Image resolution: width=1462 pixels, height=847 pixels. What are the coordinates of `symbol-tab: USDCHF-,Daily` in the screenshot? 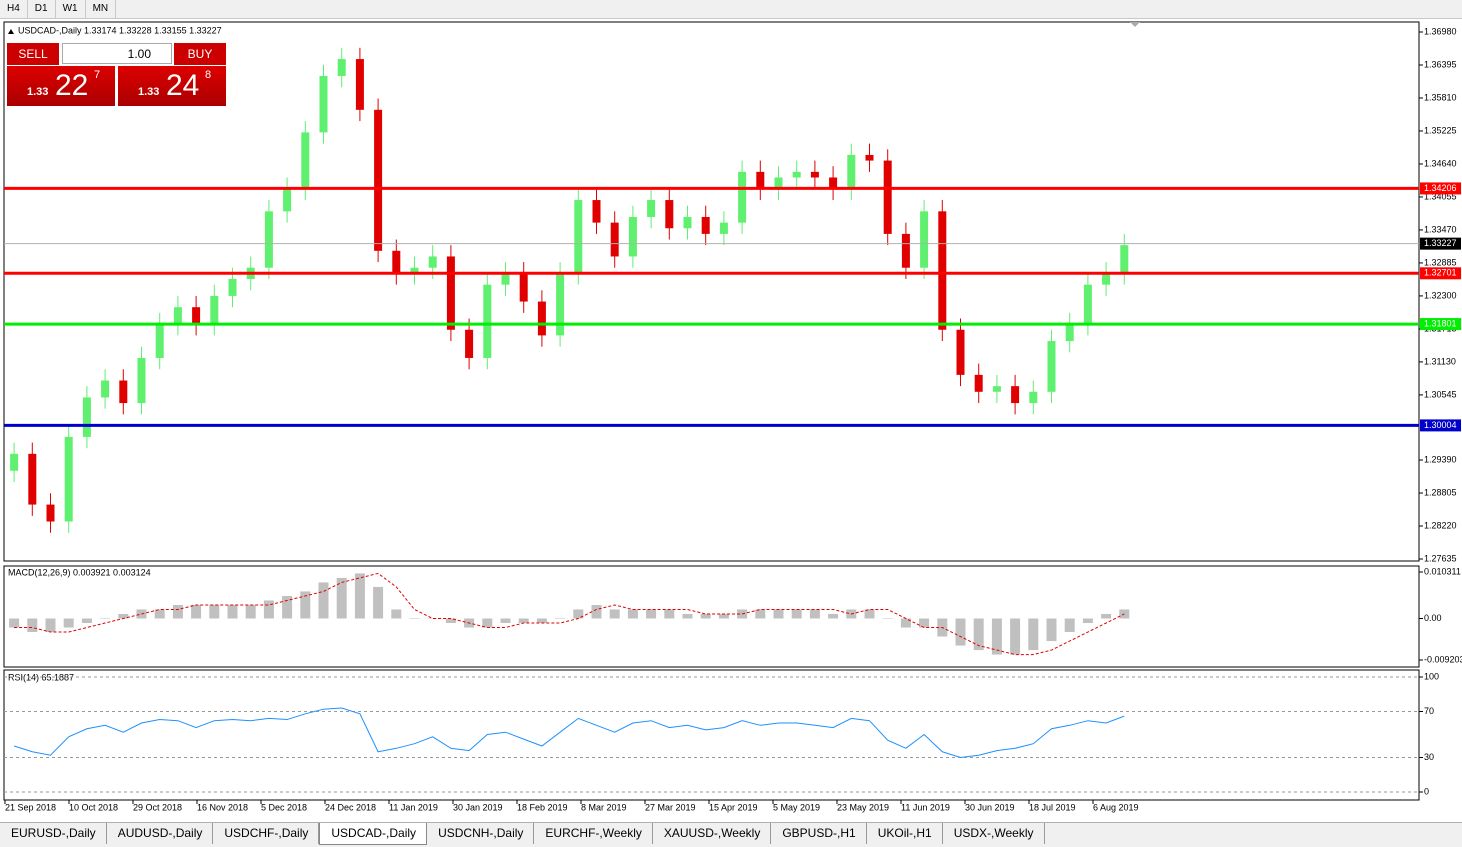 It's located at (266, 833).